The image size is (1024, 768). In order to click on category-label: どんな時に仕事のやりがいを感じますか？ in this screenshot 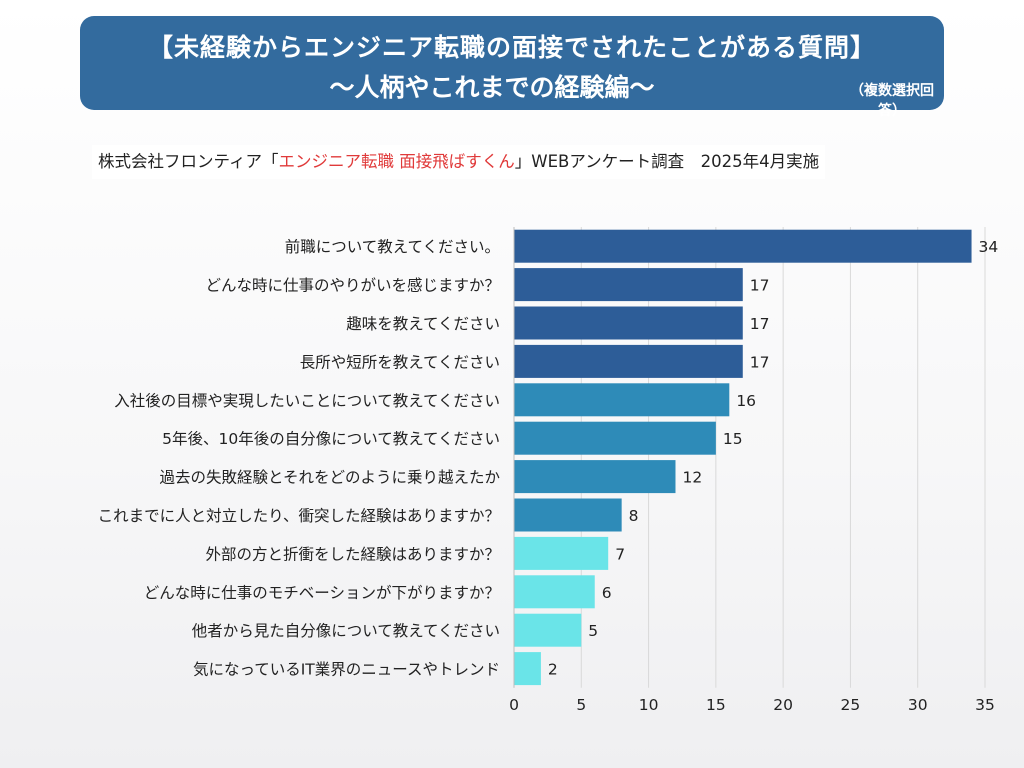, I will do `click(352, 286)`.